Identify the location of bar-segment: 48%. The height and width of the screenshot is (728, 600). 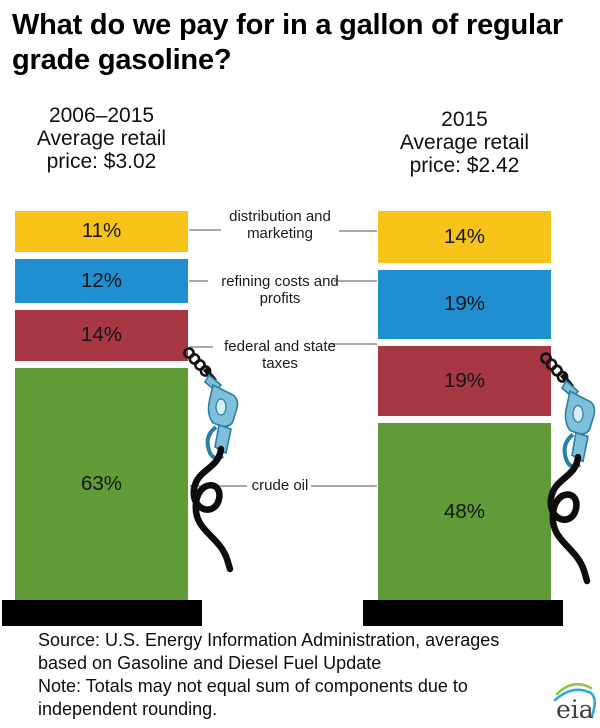
(464, 511).